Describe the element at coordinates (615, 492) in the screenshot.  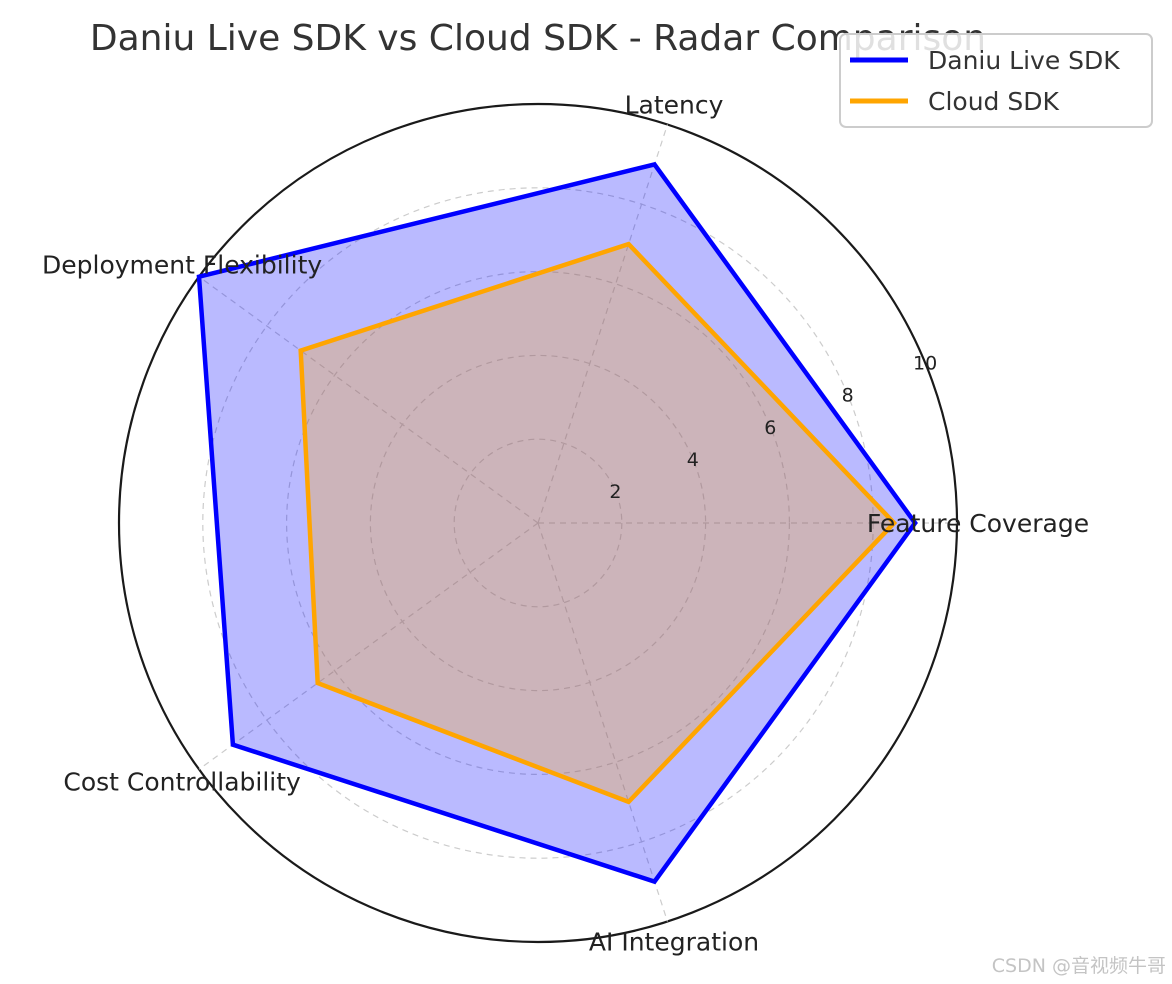
I see `radial-tick-2: 2` at that location.